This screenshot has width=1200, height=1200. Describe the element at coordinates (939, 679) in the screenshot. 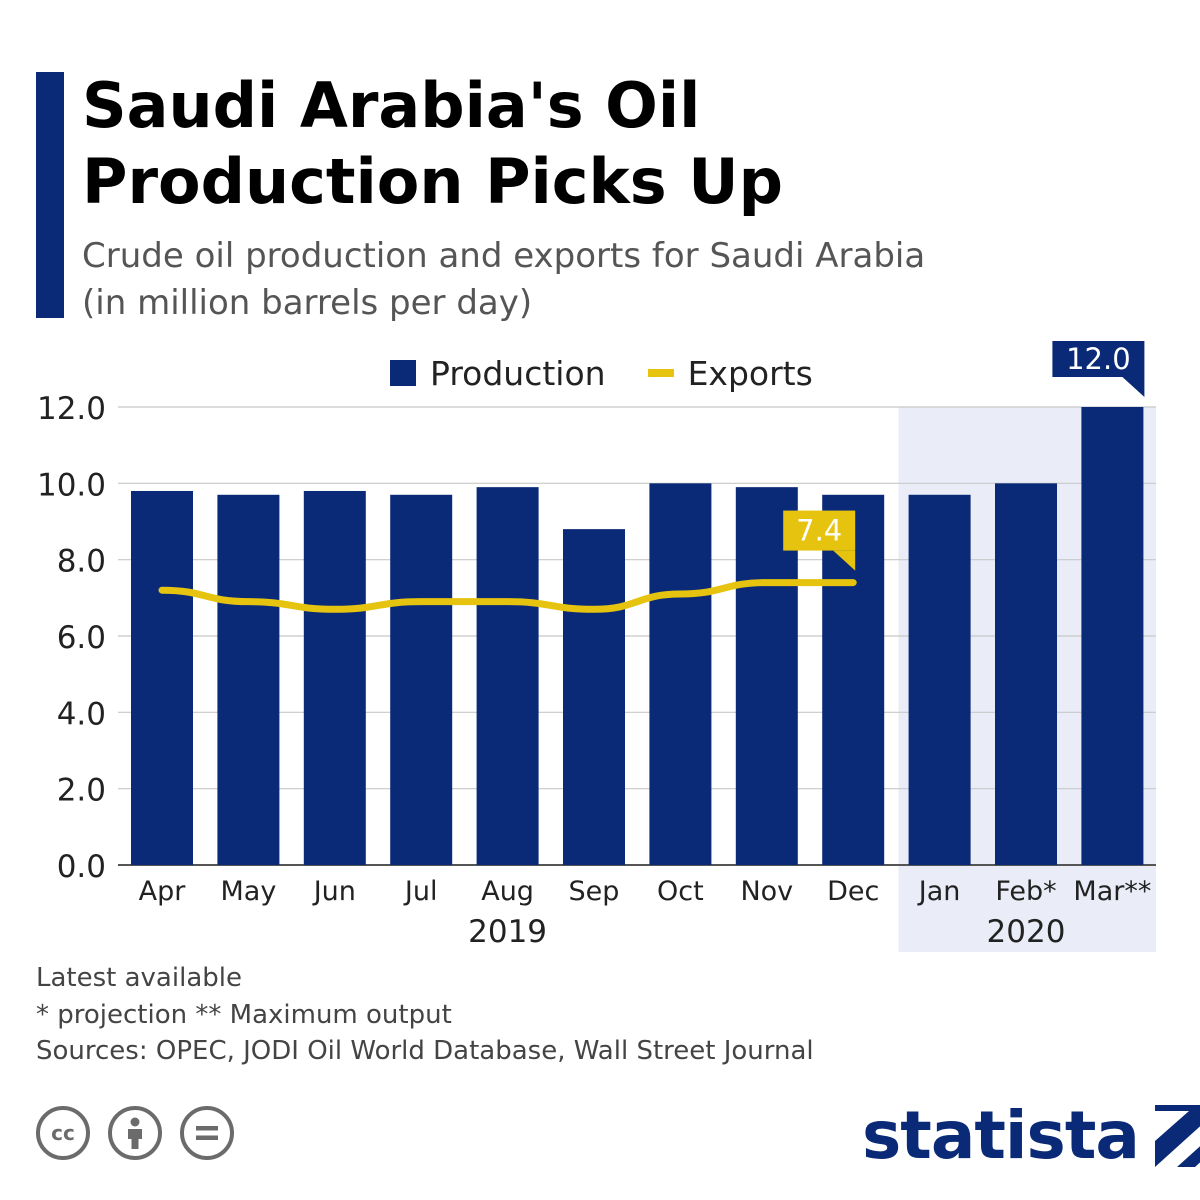

I see `bar-production-Jan` at that location.